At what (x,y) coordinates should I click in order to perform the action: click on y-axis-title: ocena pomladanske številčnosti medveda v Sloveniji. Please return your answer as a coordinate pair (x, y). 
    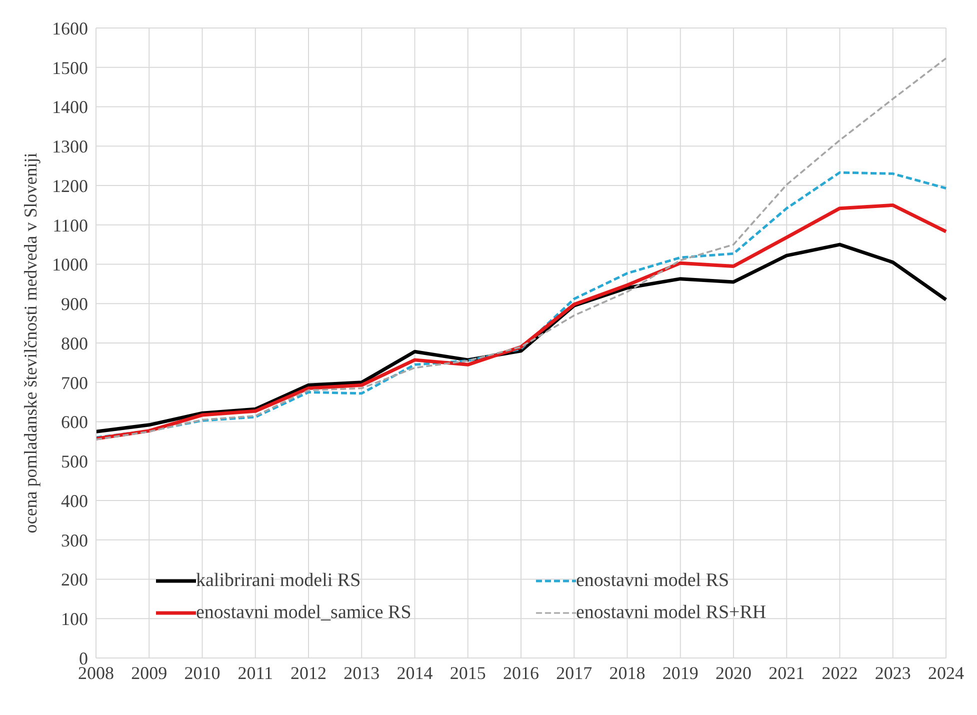
    Looking at the image, I should click on (30, 343).